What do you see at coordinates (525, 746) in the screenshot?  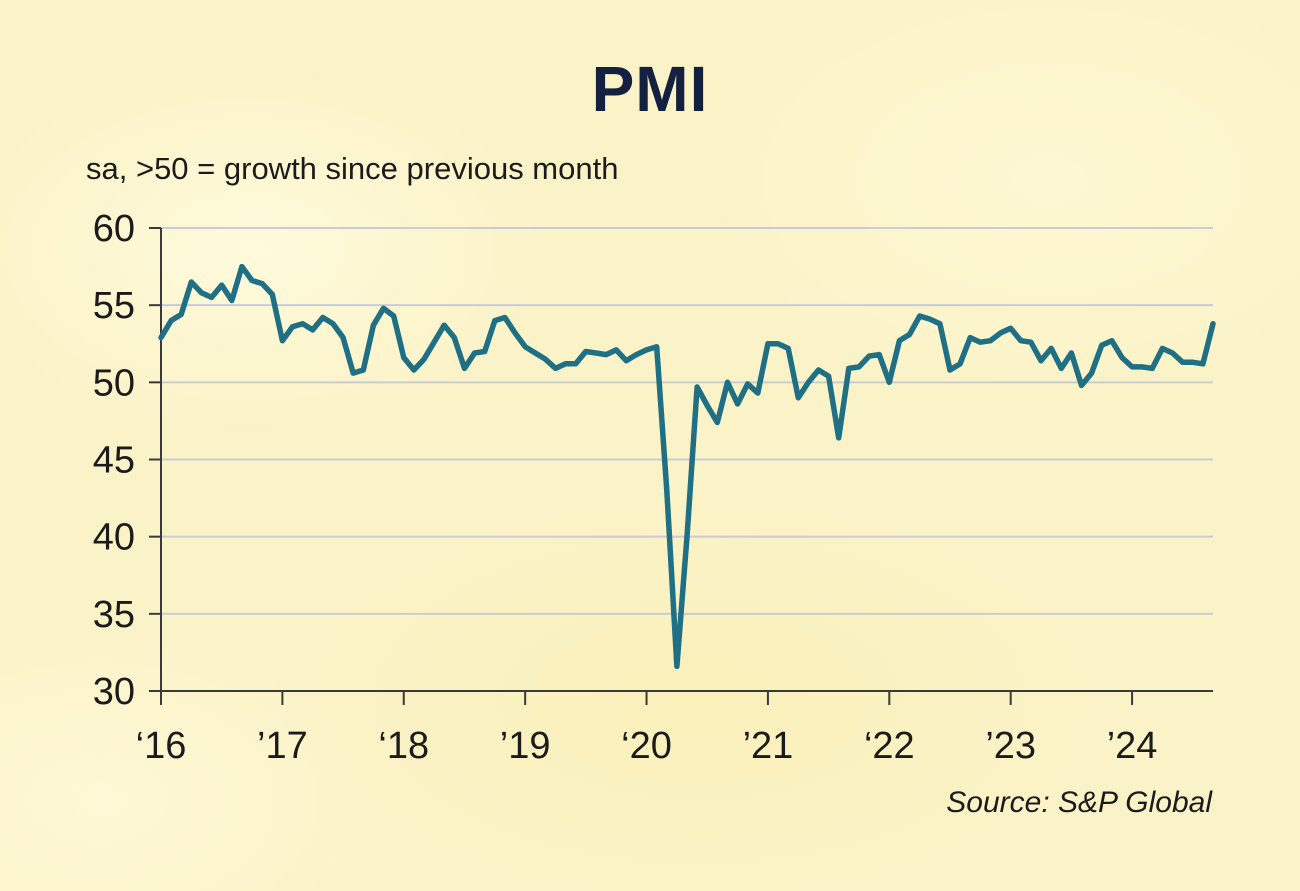 I see `x-tick-label-3: ’19` at bounding box center [525, 746].